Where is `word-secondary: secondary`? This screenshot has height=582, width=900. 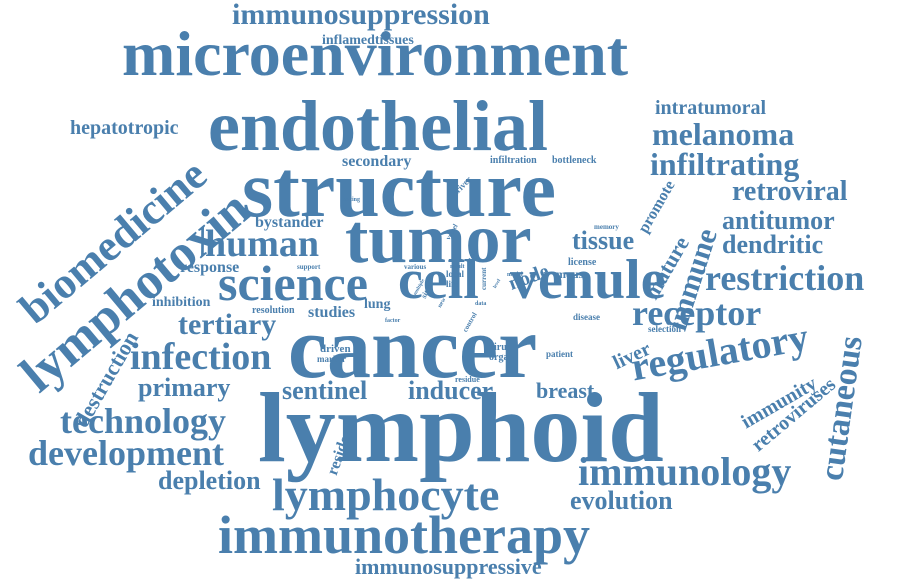
word-secondary: secondary is located at coordinates (377, 161).